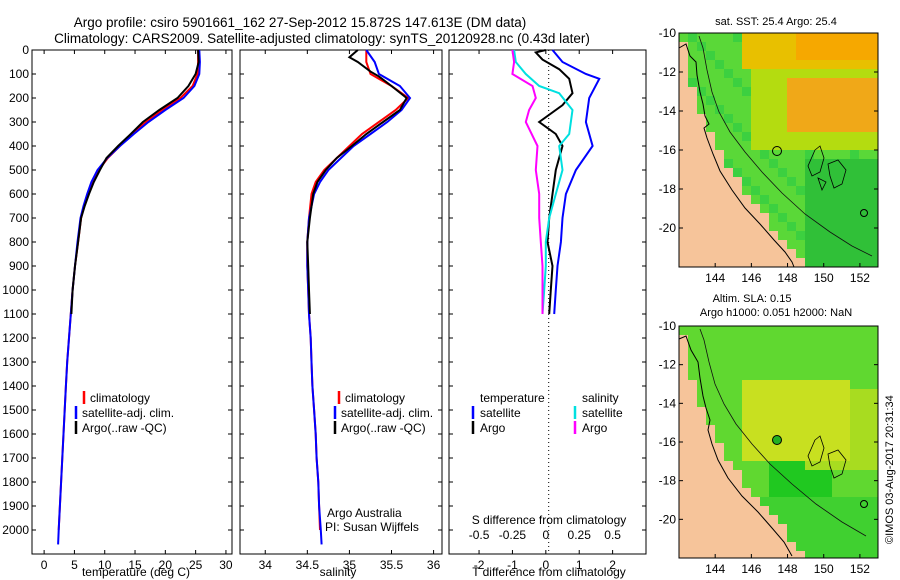  Describe the element at coordinates (15, 338) in the screenshot. I see `y-tick-label: 1200` at that location.